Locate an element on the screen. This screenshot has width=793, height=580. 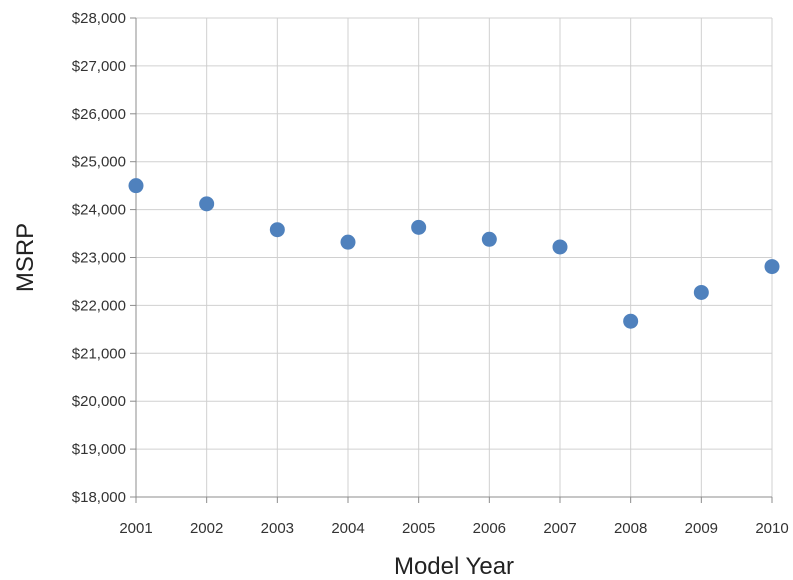
x-tick-label: 2006 is located at coordinates (489, 528).